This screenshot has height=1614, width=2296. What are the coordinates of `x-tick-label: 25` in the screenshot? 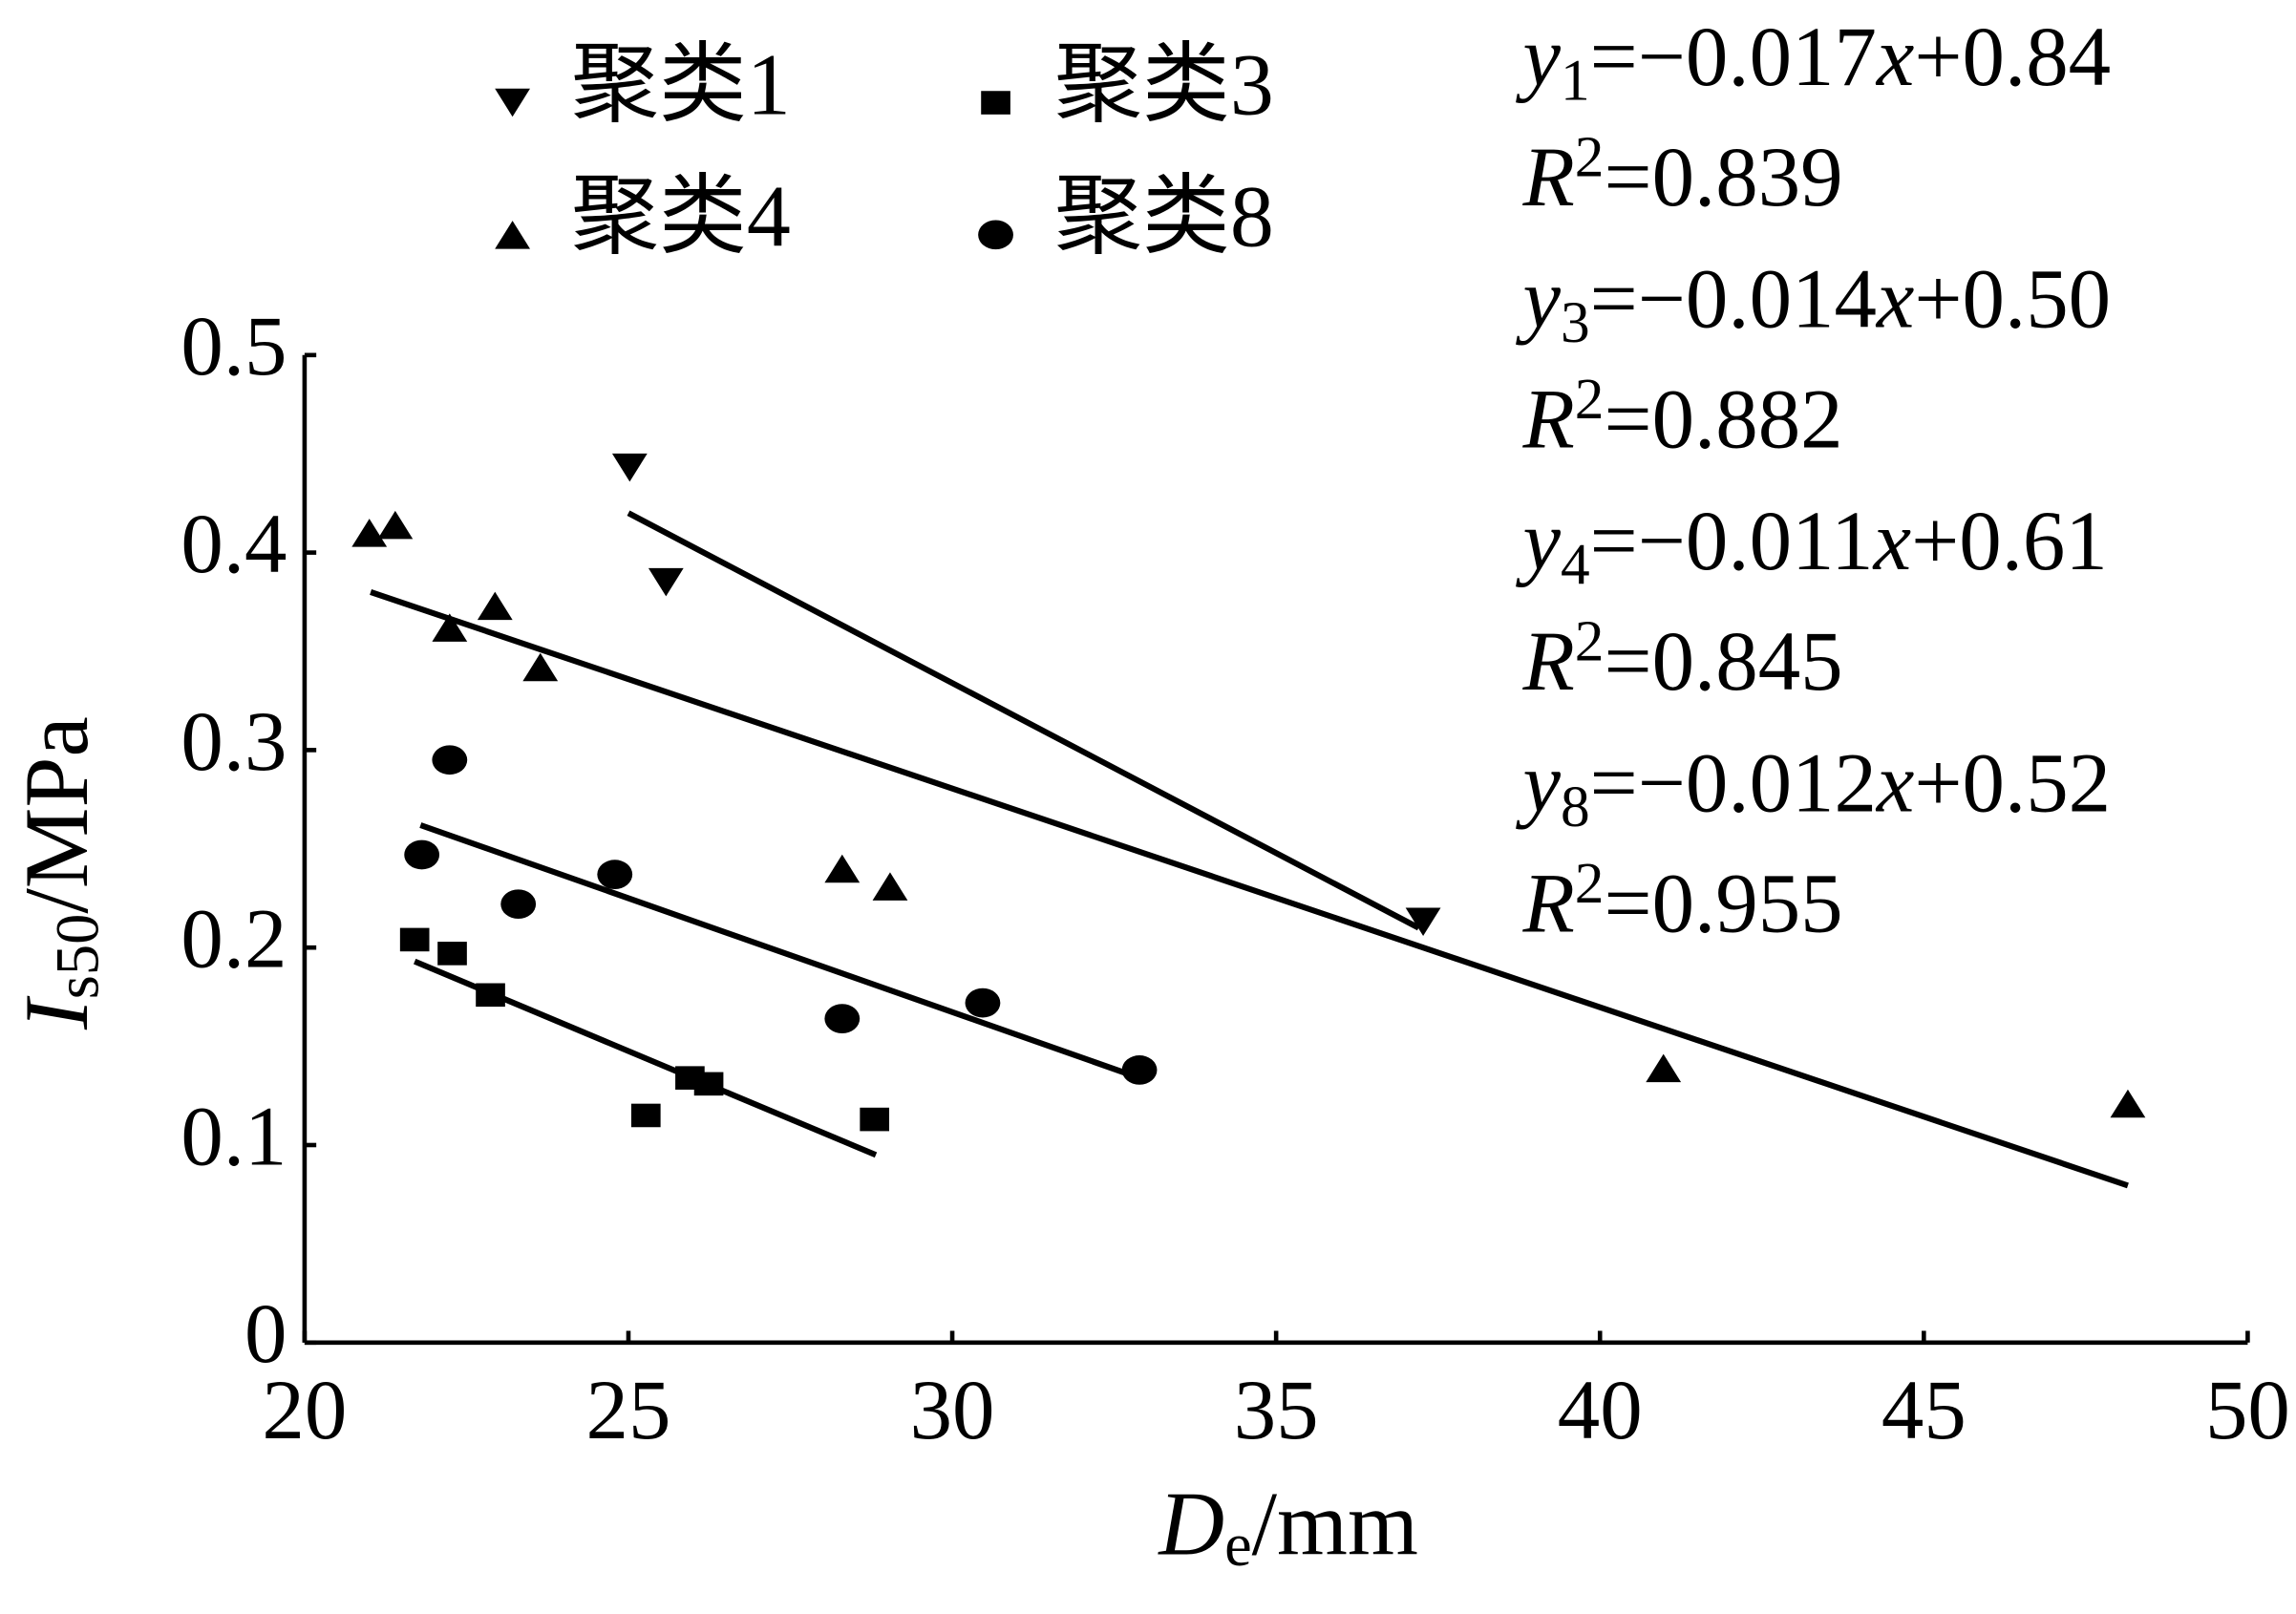 It's located at (628, 1410).